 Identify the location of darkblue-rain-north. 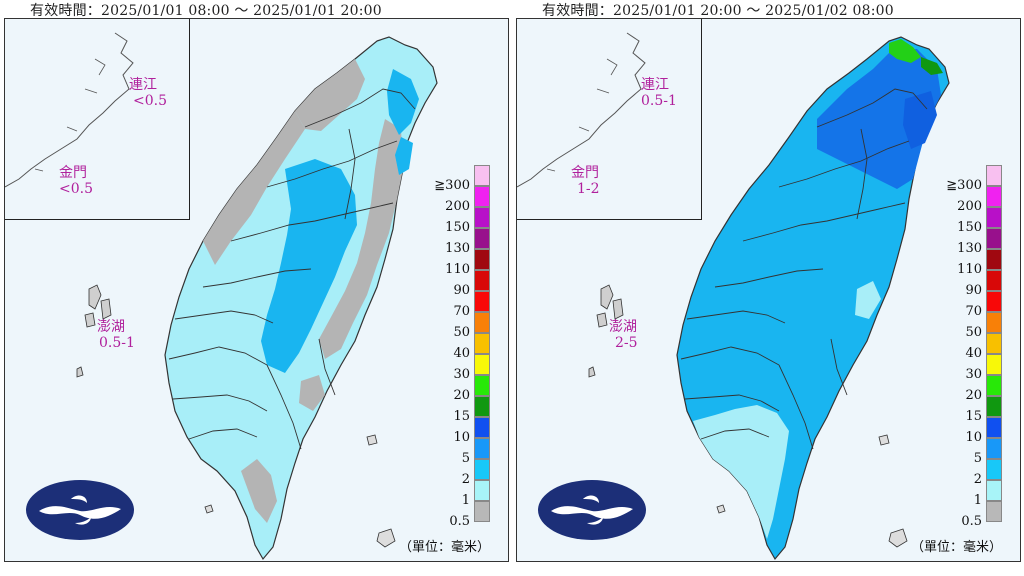
(879, 119).